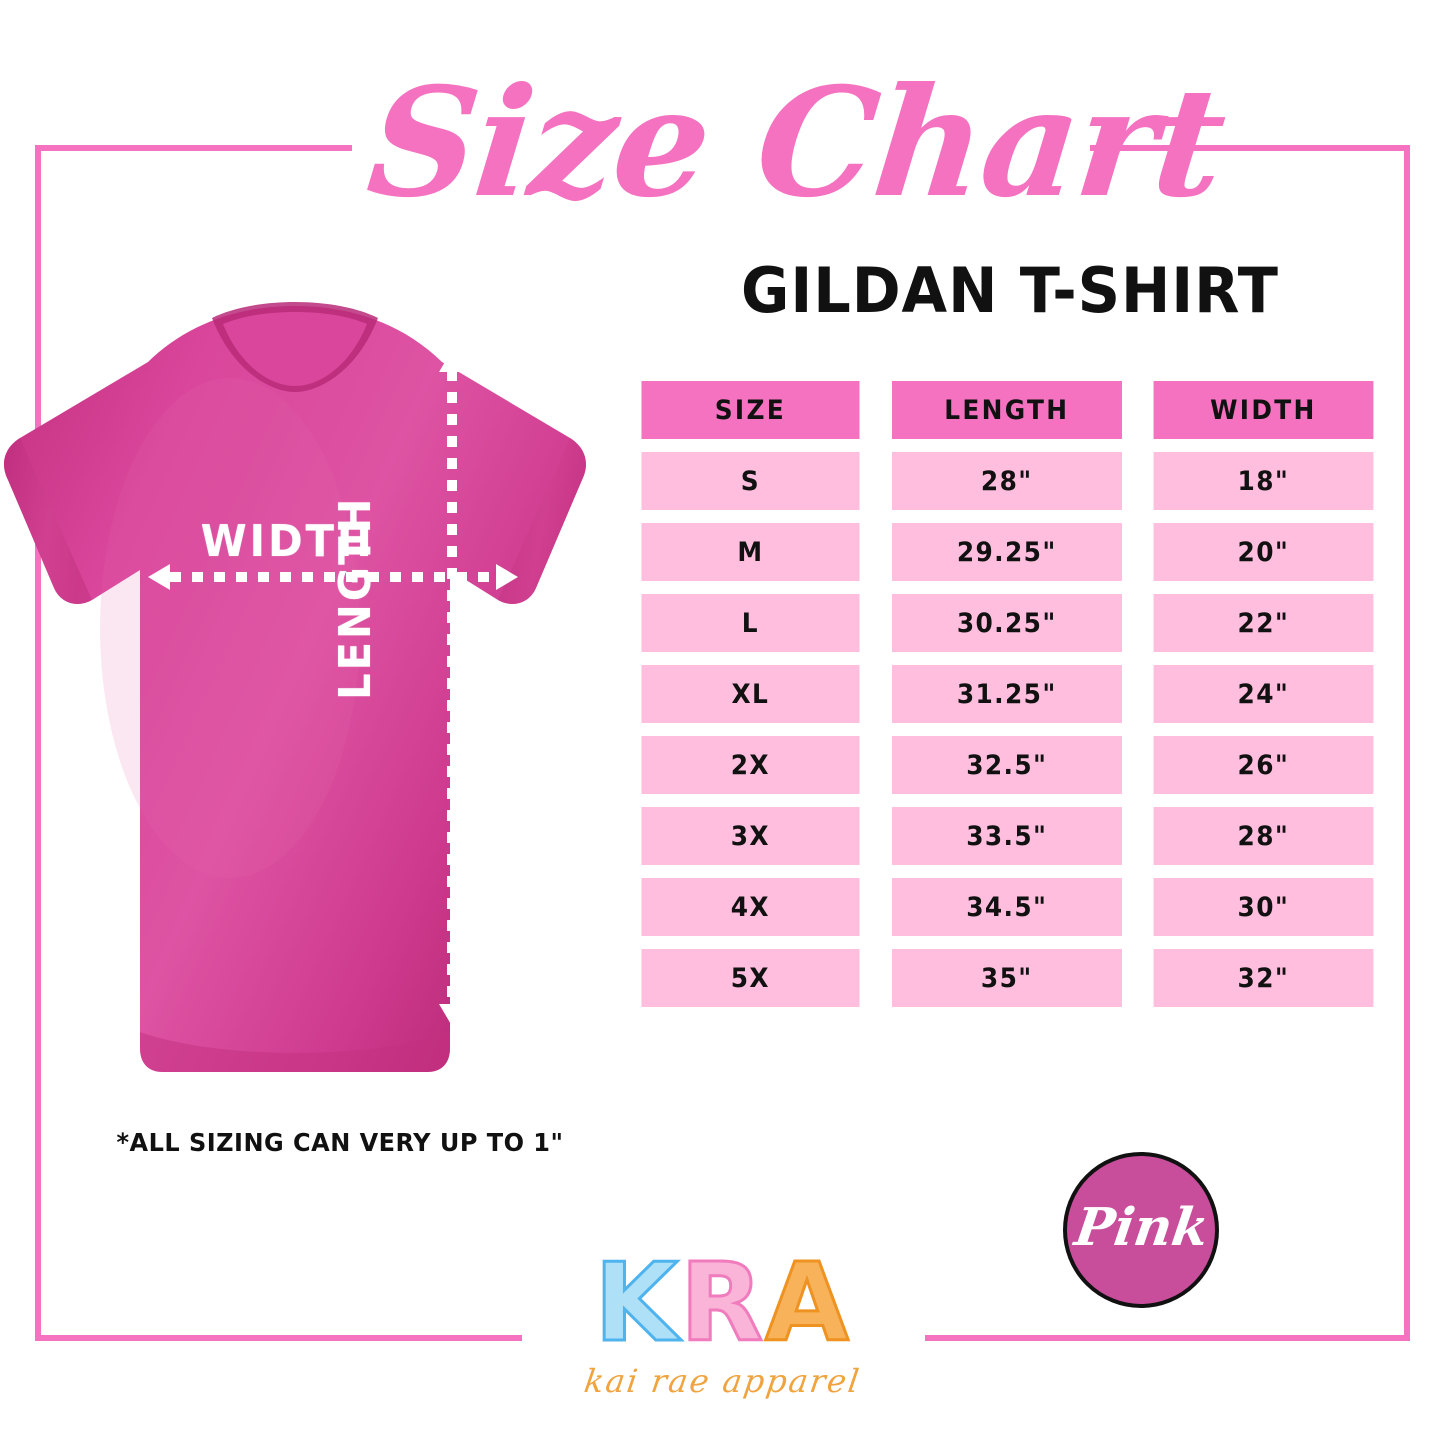 The height and width of the screenshot is (1445, 1445). I want to click on table-row: M 29.25" 20", so click(1007, 552).